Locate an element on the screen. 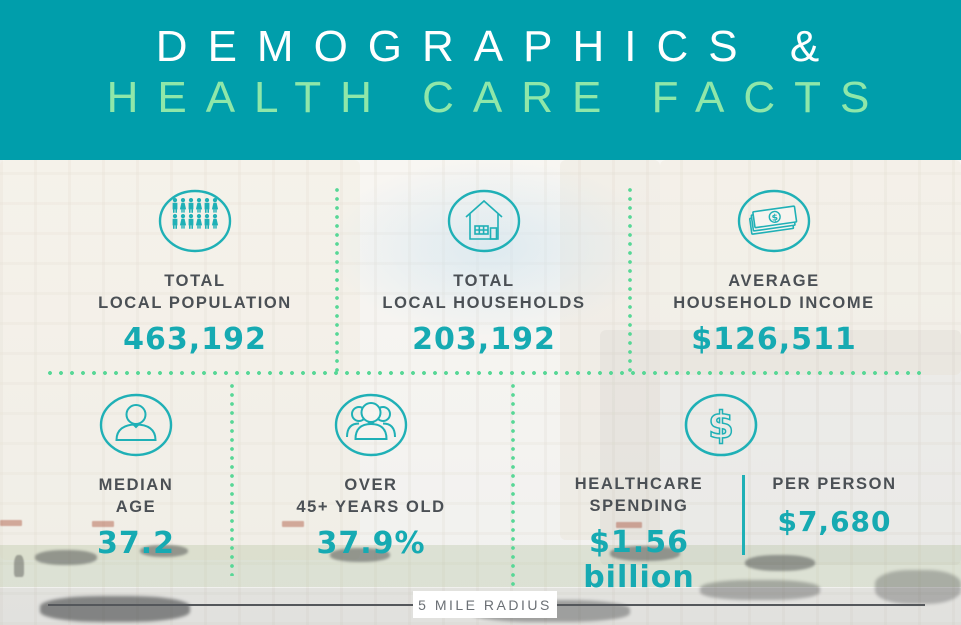 This screenshot has height=625, width=961. stat-total-local-households: TOTAL LOCAL HOUSEHOLDS 203,192 is located at coordinates (484, 273).